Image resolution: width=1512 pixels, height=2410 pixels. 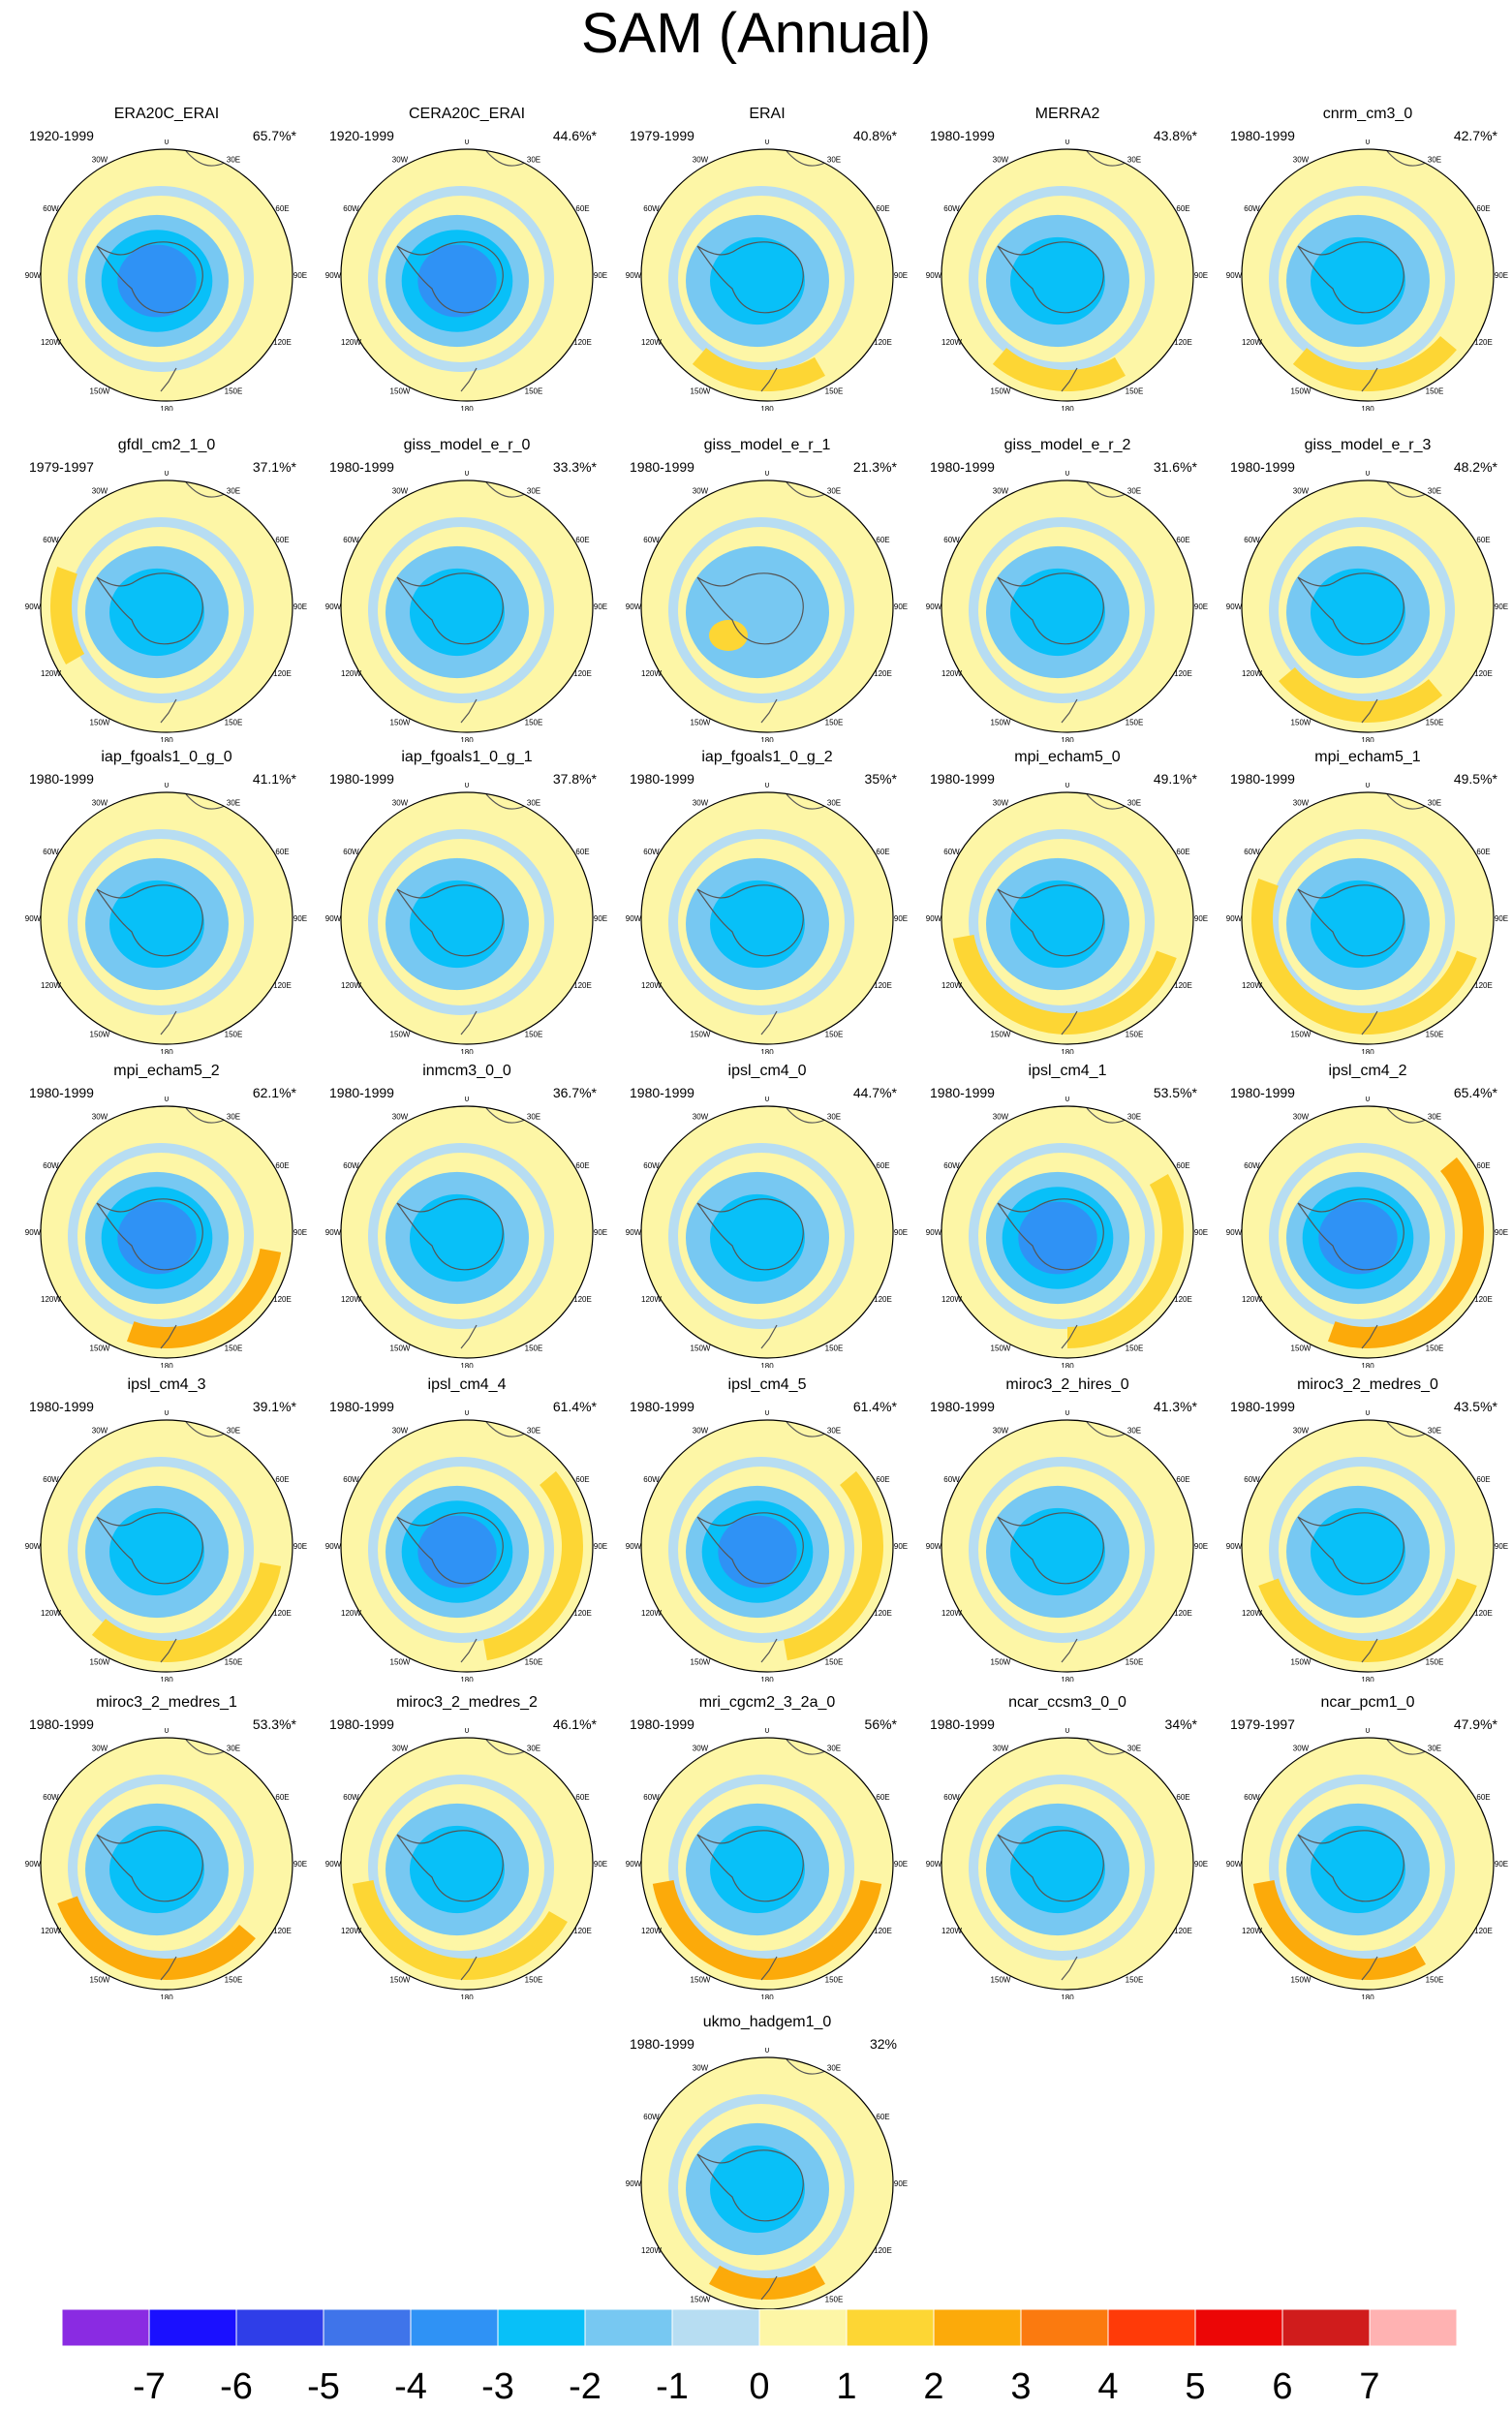 What do you see at coordinates (351, 986) in the screenshot?
I see `longitude-label: 120W` at bounding box center [351, 986].